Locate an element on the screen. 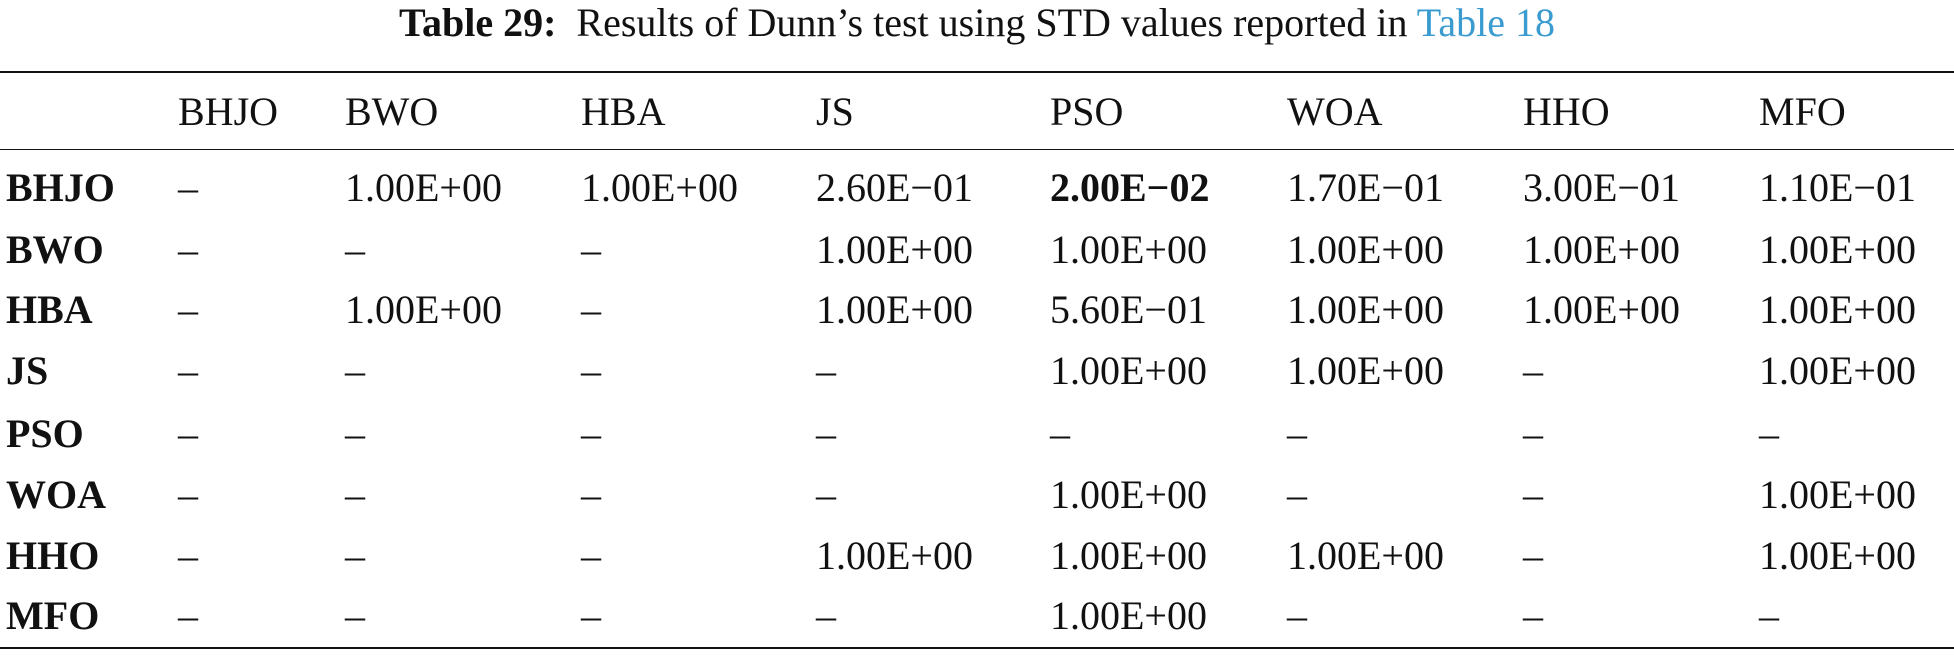 The image size is (1954, 658). row-label: WOA is located at coordinates (56, 494).